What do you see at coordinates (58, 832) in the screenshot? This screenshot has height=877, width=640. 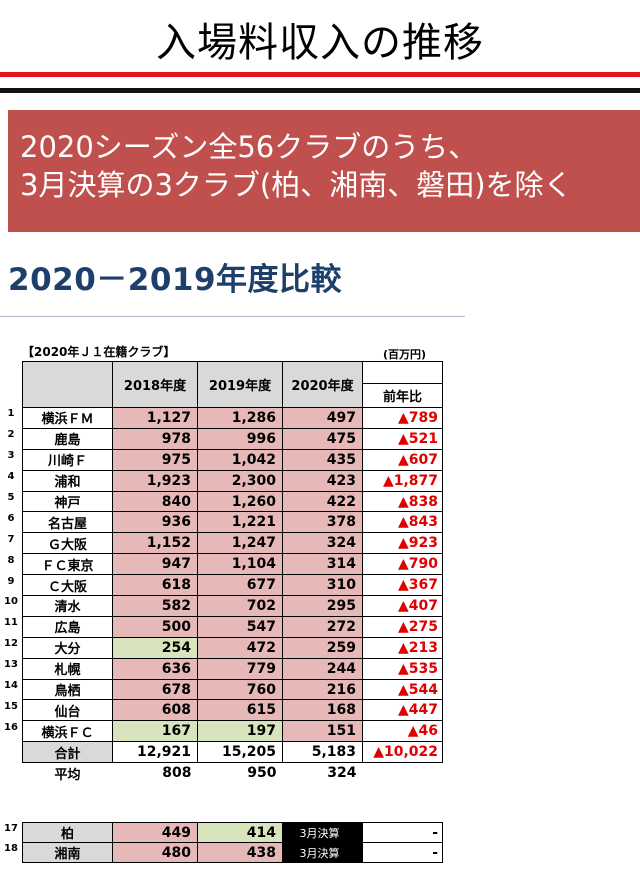 I see `club-name: 17 柏` at bounding box center [58, 832].